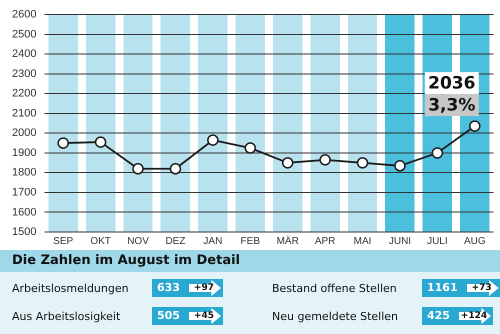  What do you see at coordinates (24, 54) in the screenshot?
I see `y-tick-label: 2400` at bounding box center [24, 54].